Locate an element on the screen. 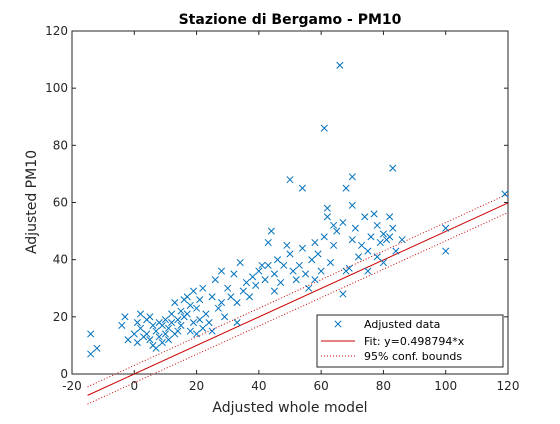 Image resolution: width=560 pixels, height=424 pixels. y-tick-label: 0 is located at coordinates (64, 374).